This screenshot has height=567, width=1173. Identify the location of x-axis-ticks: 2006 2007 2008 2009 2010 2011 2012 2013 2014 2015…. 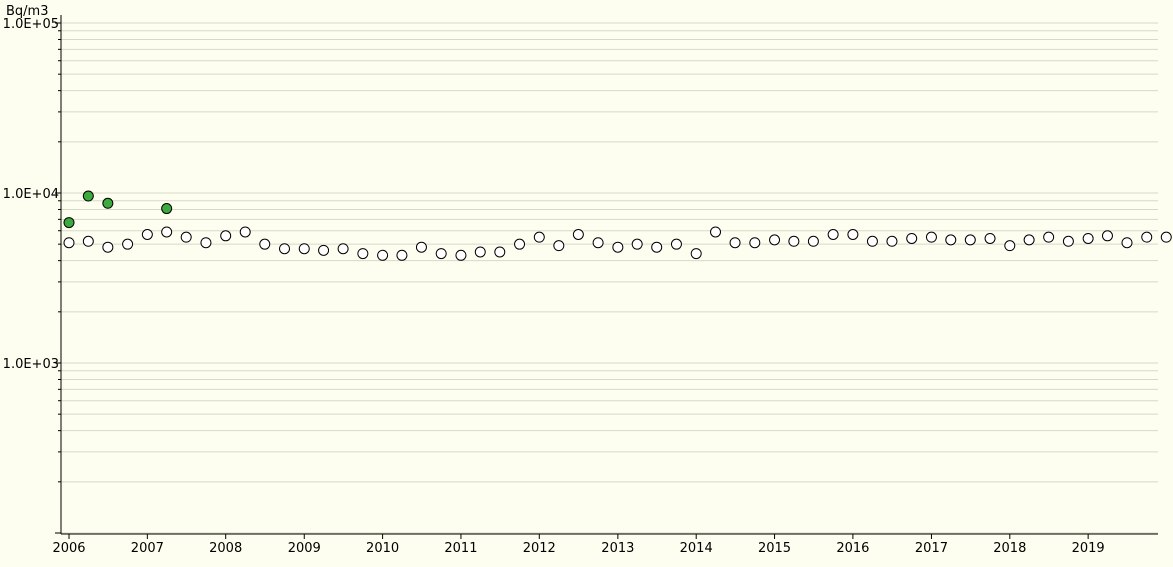
(578, 545).